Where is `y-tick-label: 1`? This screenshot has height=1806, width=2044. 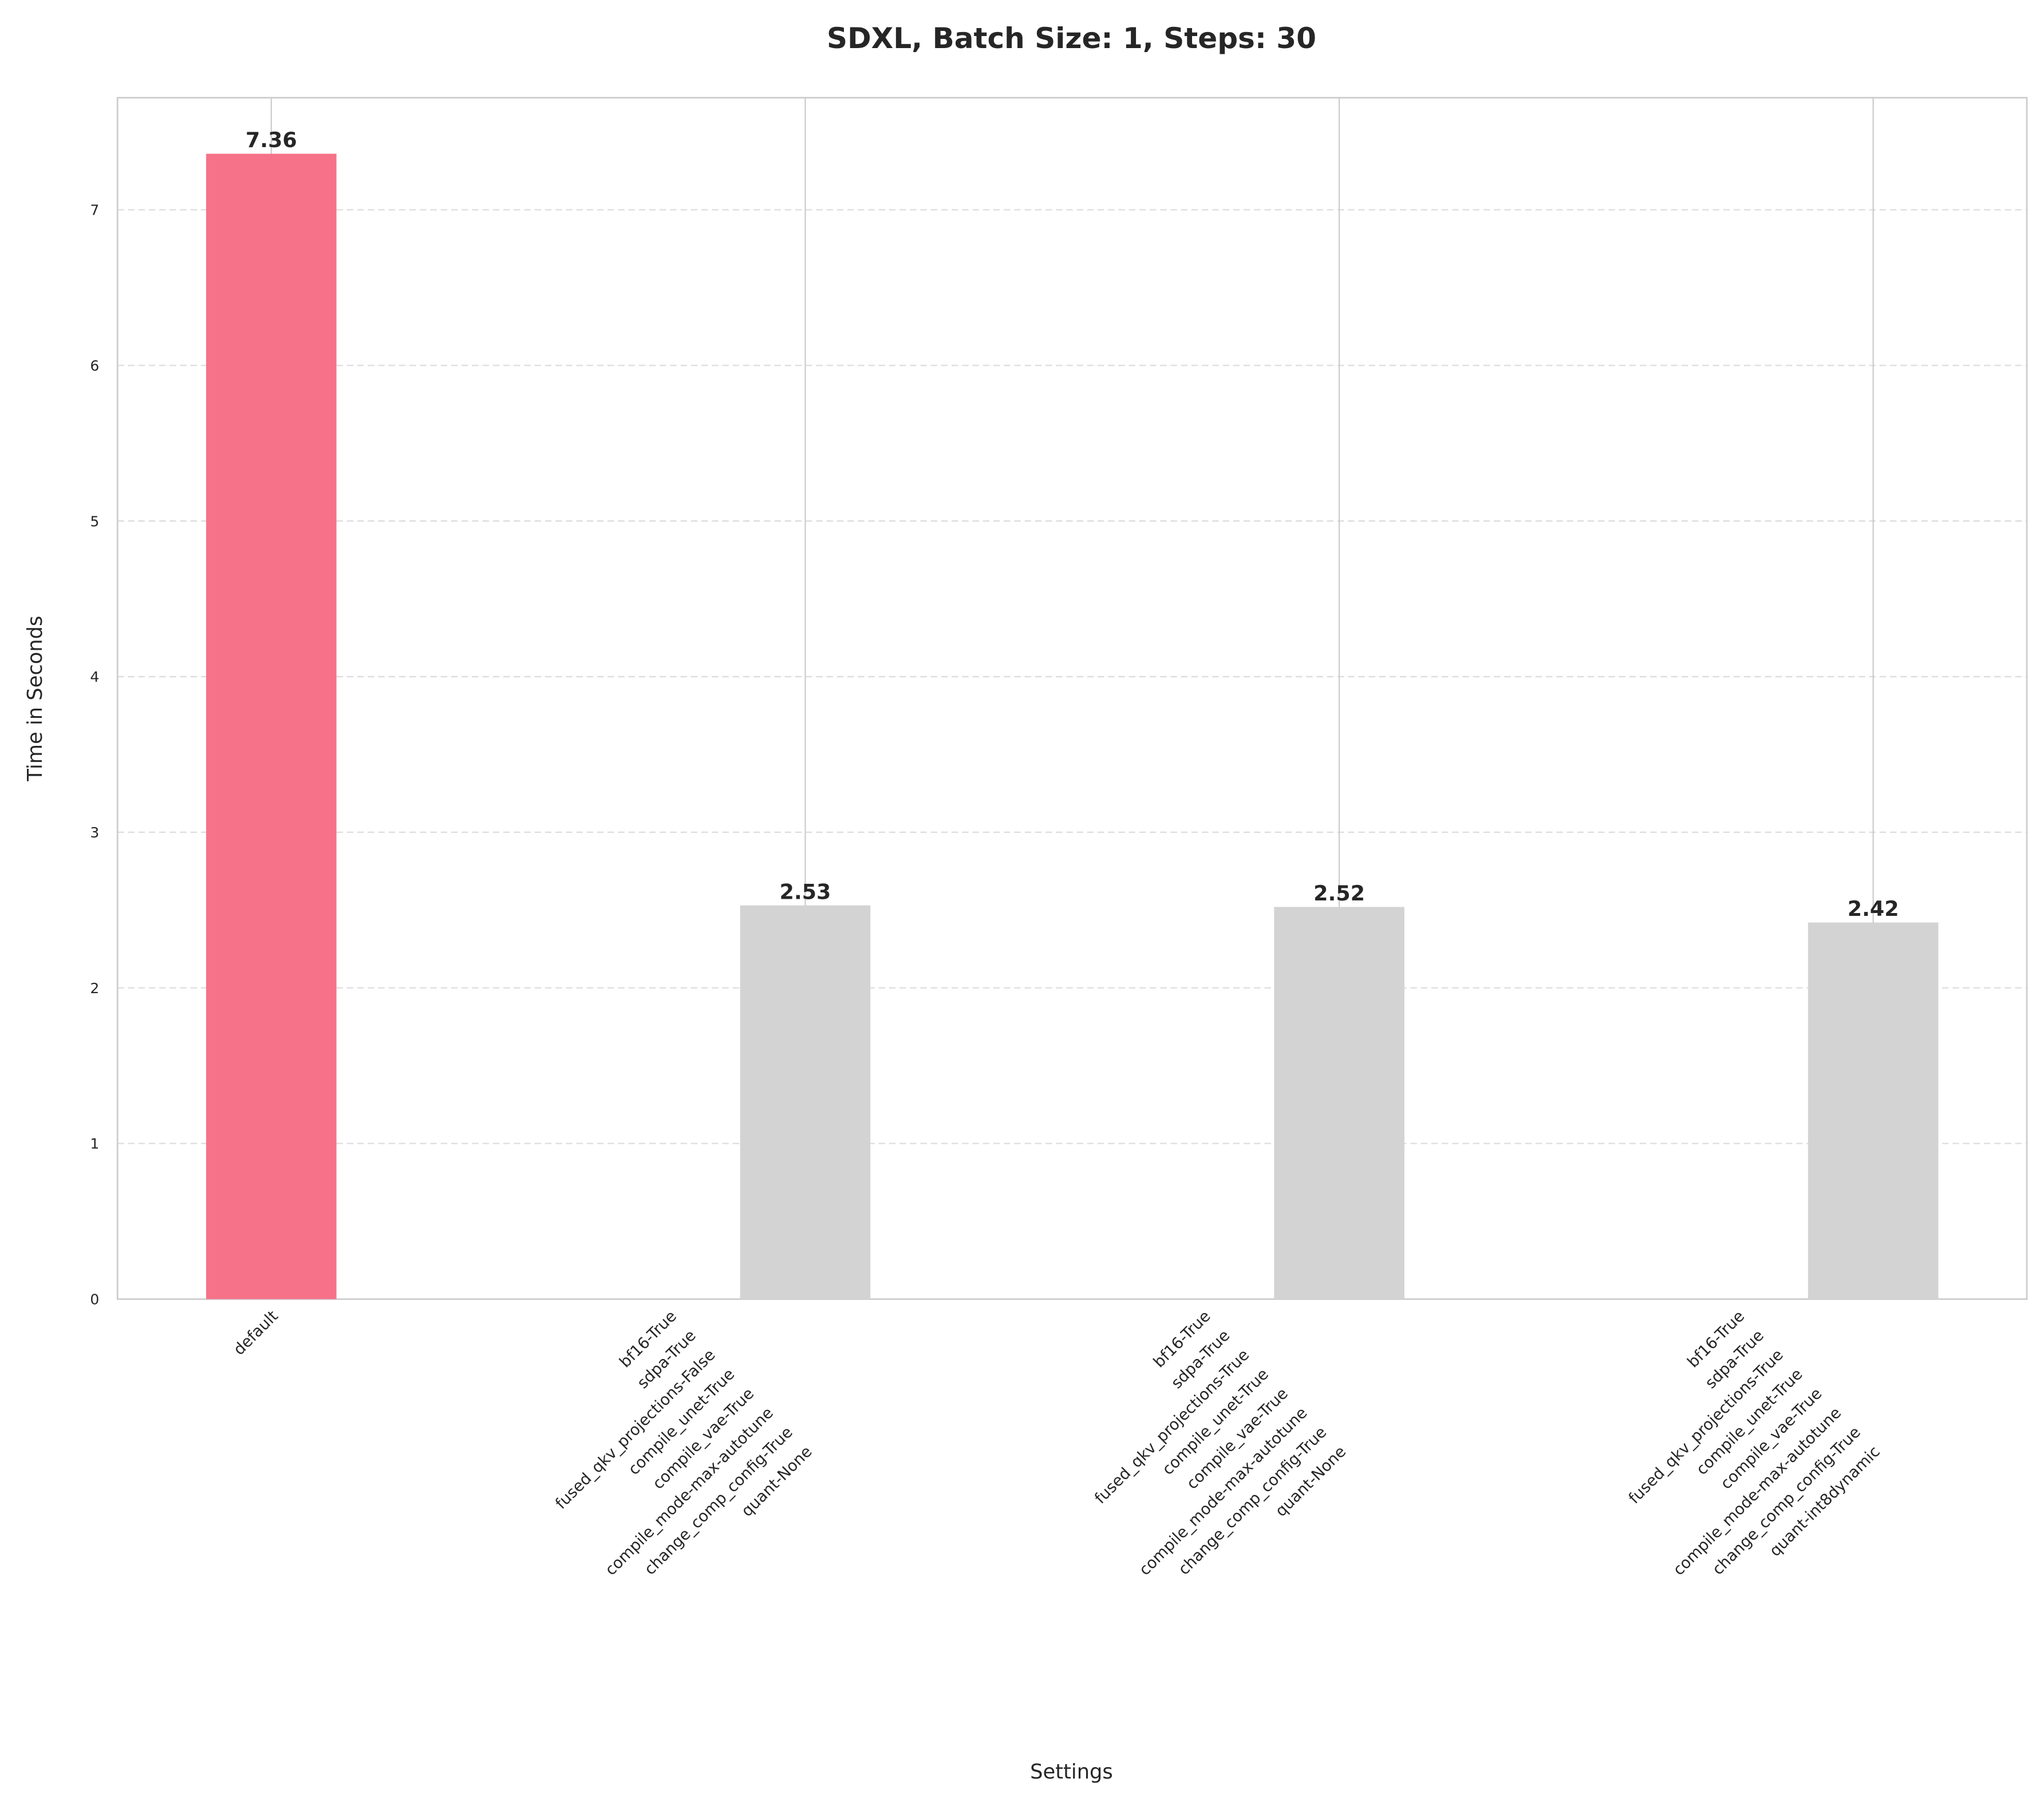
y-tick-label: 1 is located at coordinates (94, 1144).